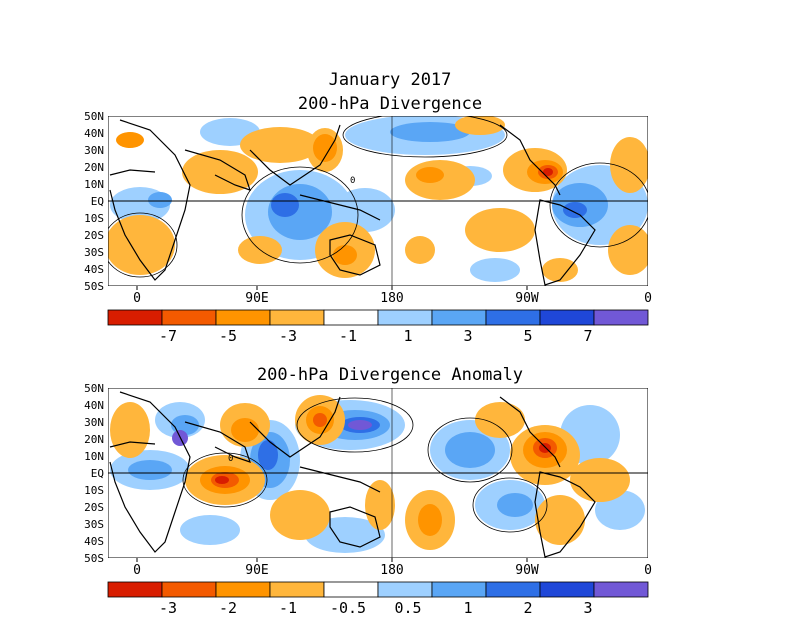 The image size is (800, 618). What do you see at coordinates (588, 336) in the screenshot?
I see `colorbar-label: 7` at bounding box center [588, 336].